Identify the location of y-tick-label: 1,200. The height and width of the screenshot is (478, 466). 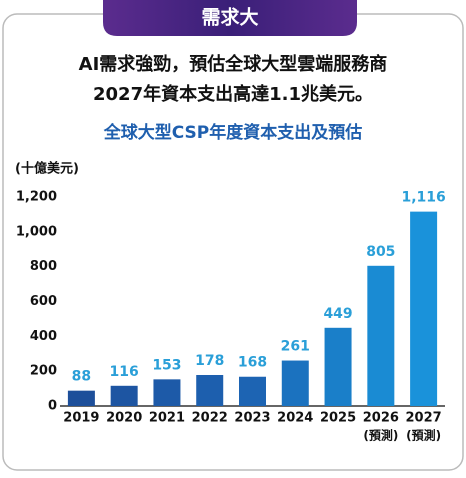
(36, 197).